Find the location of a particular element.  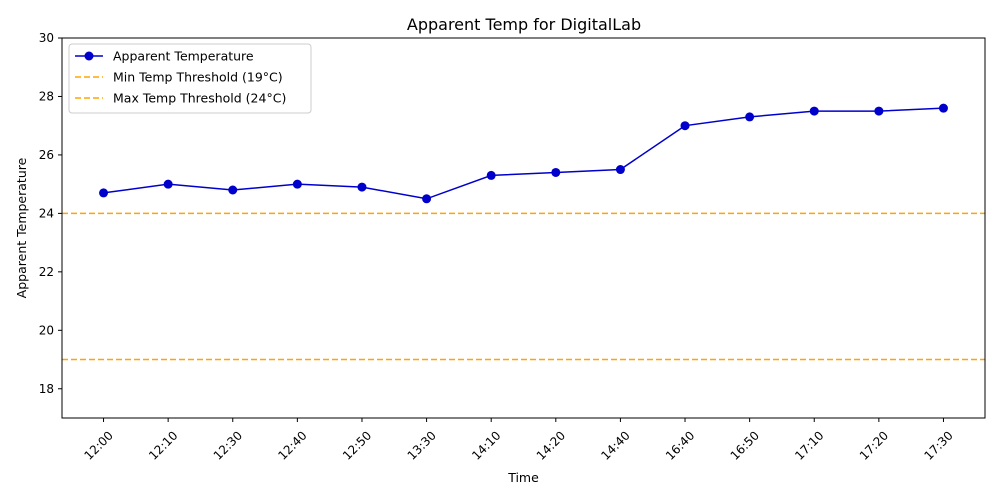

legend-box is located at coordinates (190, 78).